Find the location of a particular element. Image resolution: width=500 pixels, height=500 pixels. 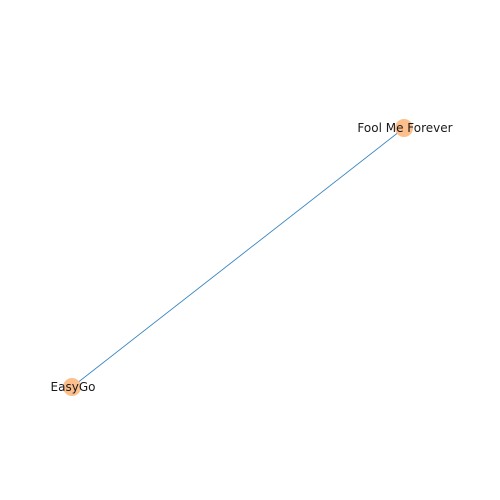

node-fool-me-forever is located at coordinates (404, 128).